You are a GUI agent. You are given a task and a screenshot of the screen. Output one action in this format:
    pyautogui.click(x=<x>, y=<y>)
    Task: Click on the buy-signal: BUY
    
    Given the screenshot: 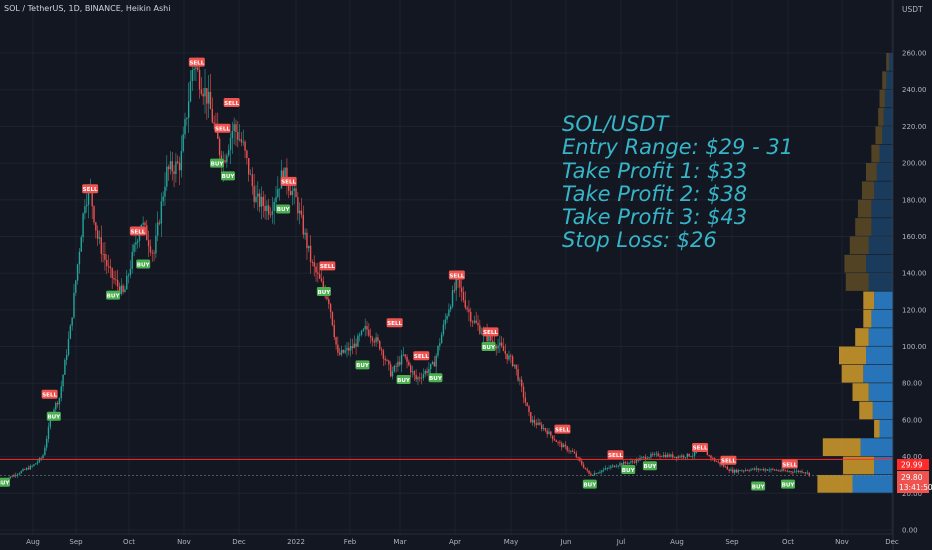 What is the action you would take?
    pyautogui.click(x=362, y=365)
    